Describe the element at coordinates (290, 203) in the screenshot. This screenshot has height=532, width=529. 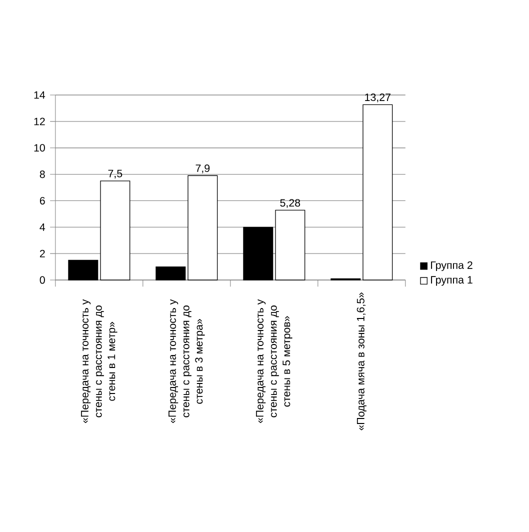
I see `data-label: 5,28` at that location.